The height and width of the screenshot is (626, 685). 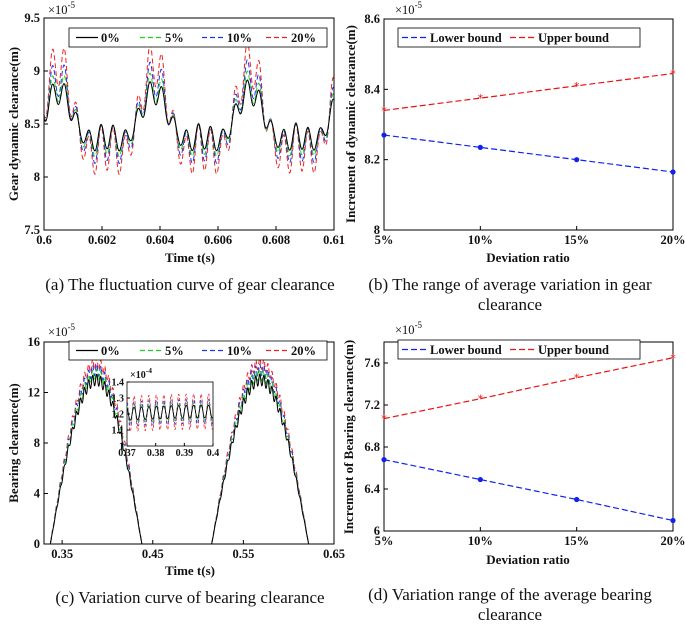 I want to click on c-legend-label: 10%, so click(x=239, y=351).